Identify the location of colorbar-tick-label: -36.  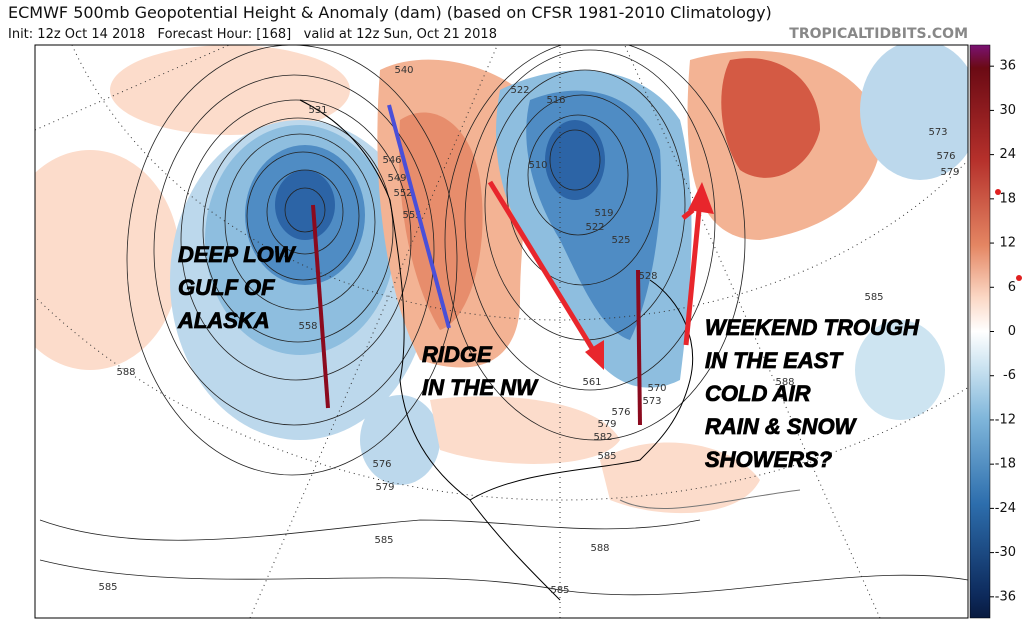
(1005, 596).